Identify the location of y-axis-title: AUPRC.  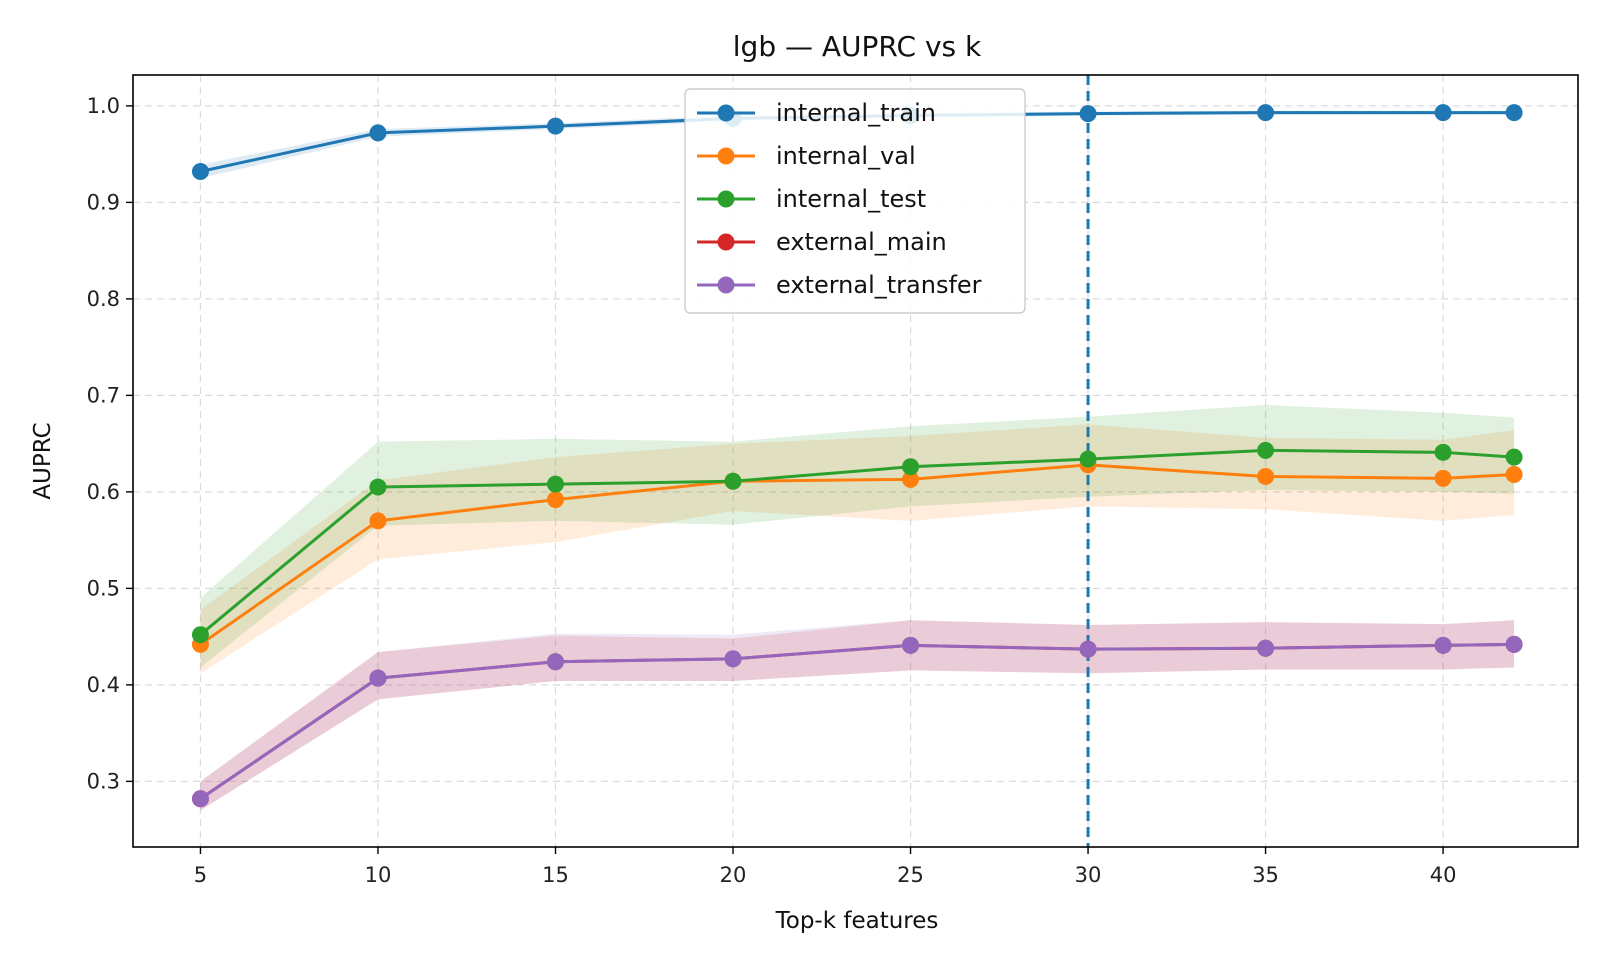
(43, 460).